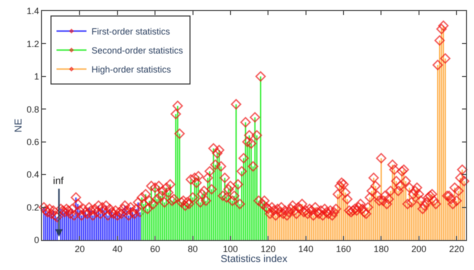  Describe the element at coordinates (37, 240) in the screenshot. I see `y-tick-label: 0` at that location.